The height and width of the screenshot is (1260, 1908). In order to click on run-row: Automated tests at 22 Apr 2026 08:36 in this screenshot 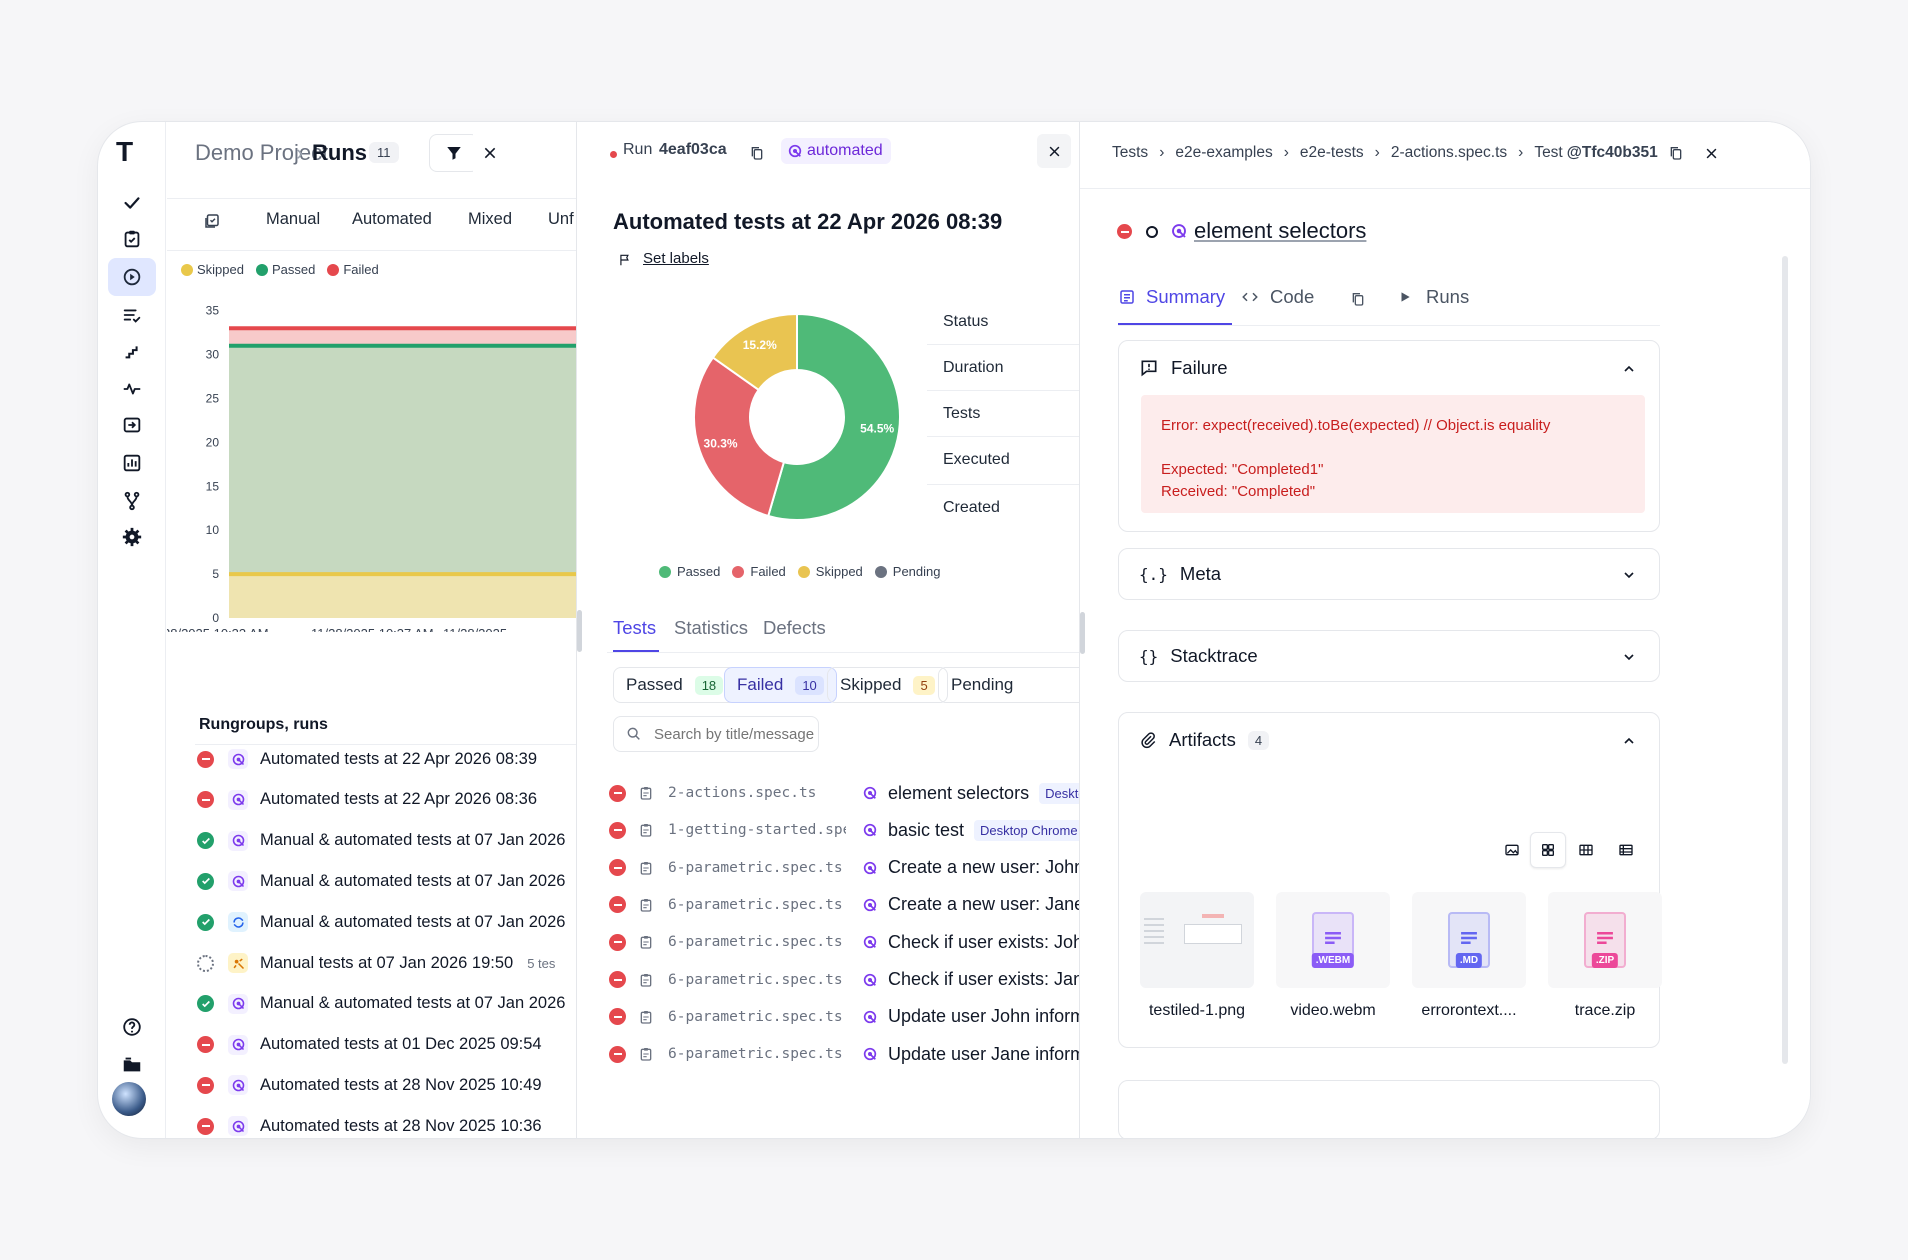, I will do `click(367, 799)`.